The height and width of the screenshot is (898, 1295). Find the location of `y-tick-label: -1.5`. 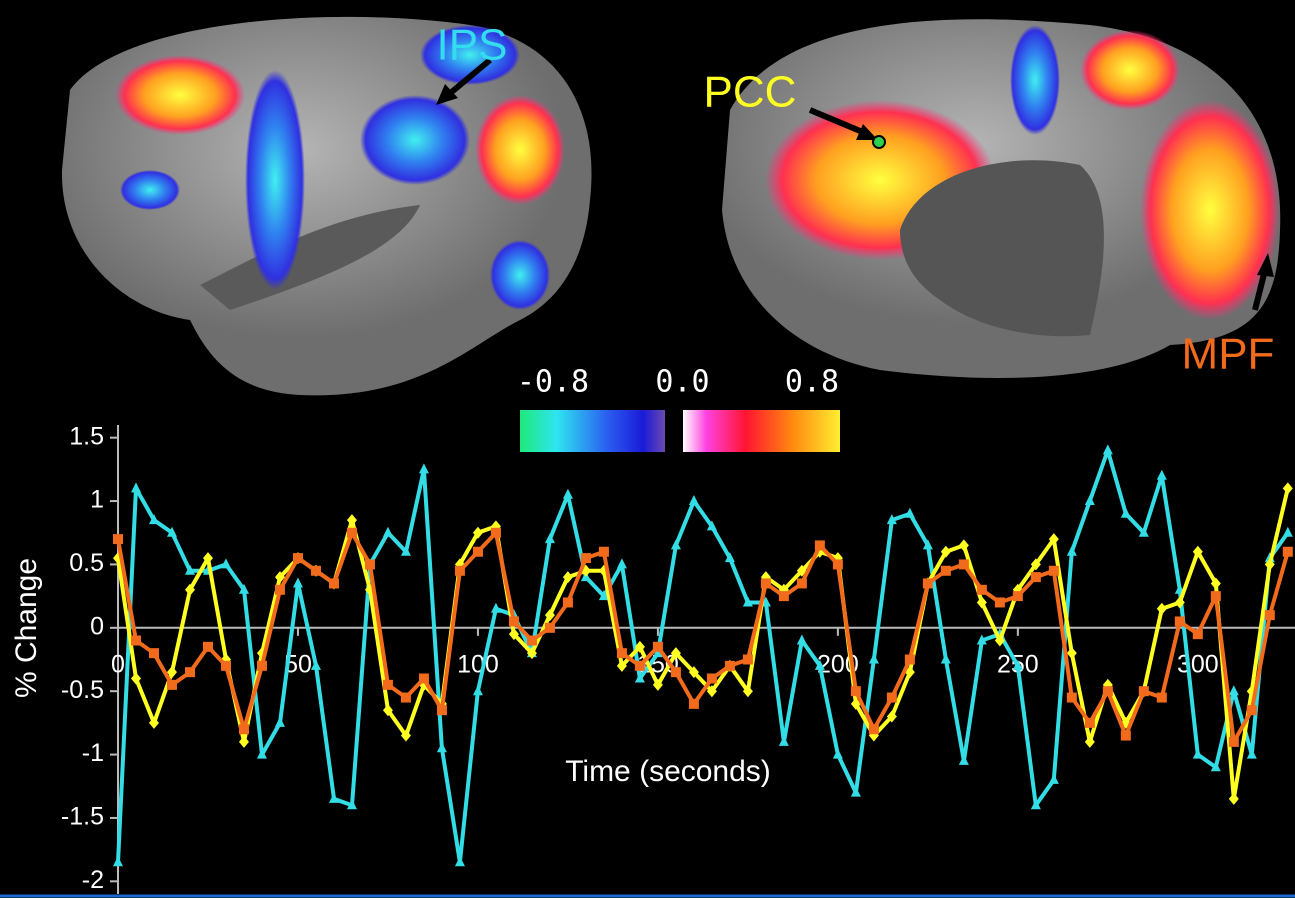

y-tick-label: -1.5 is located at coordinates (82, 817).